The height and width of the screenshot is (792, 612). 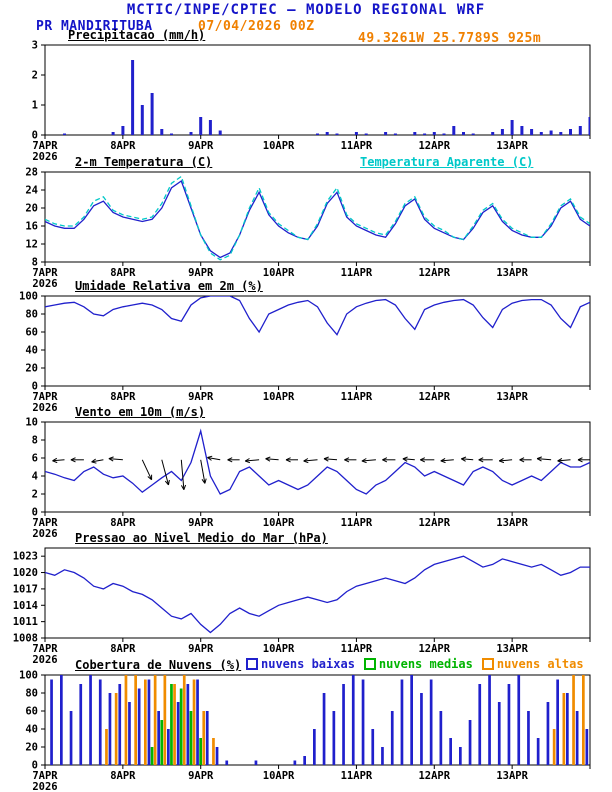 What do you see at coordinates (38, 91) in the screenshot?
I see `y-axis: 0 1 2 3` at bounding box center [38, 91].